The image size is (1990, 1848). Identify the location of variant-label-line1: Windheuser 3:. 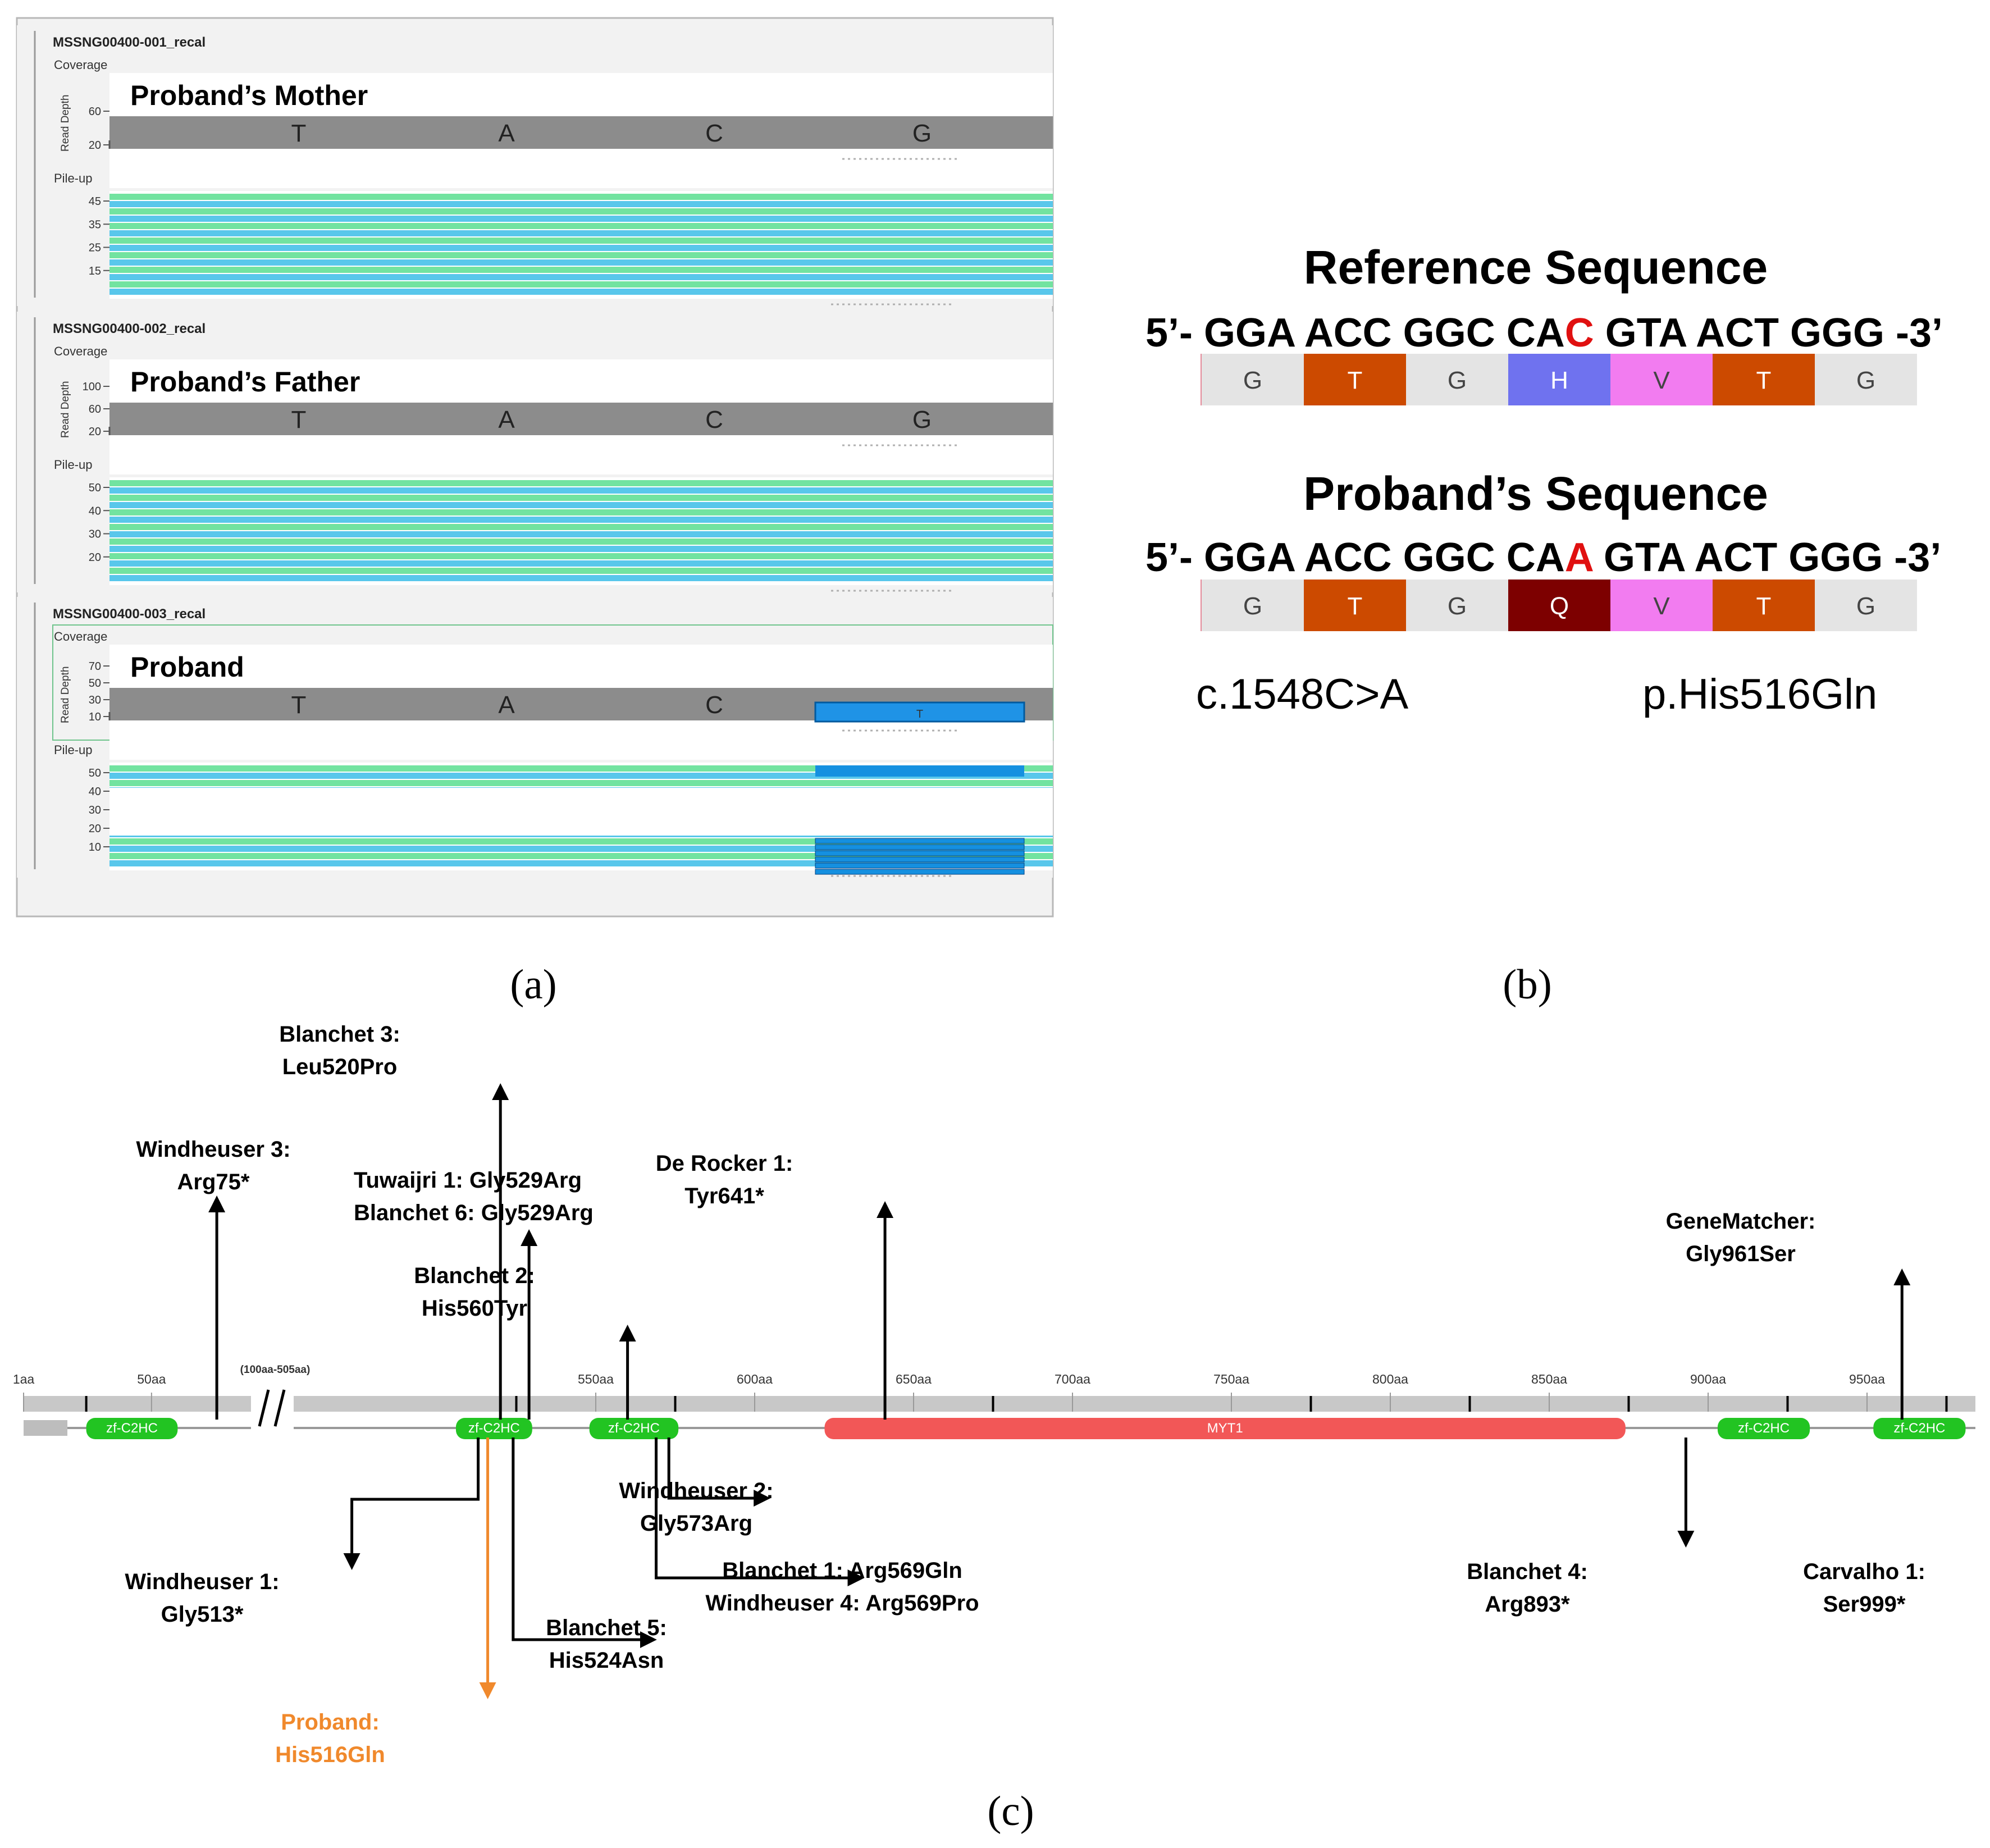
(213, 1149).